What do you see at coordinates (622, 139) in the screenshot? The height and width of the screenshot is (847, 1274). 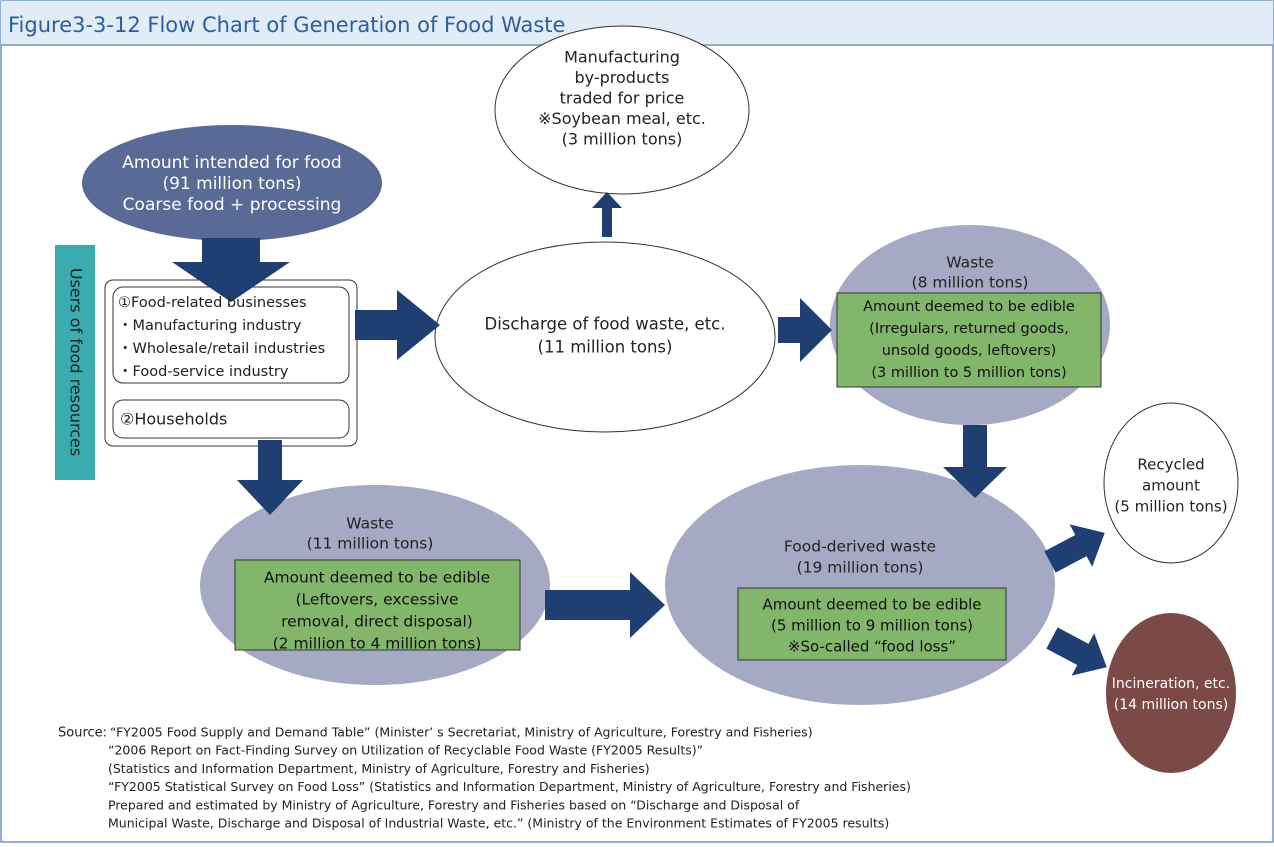 I see `byproducts-text: (3 million tons)` at bounding box center [622, 139].